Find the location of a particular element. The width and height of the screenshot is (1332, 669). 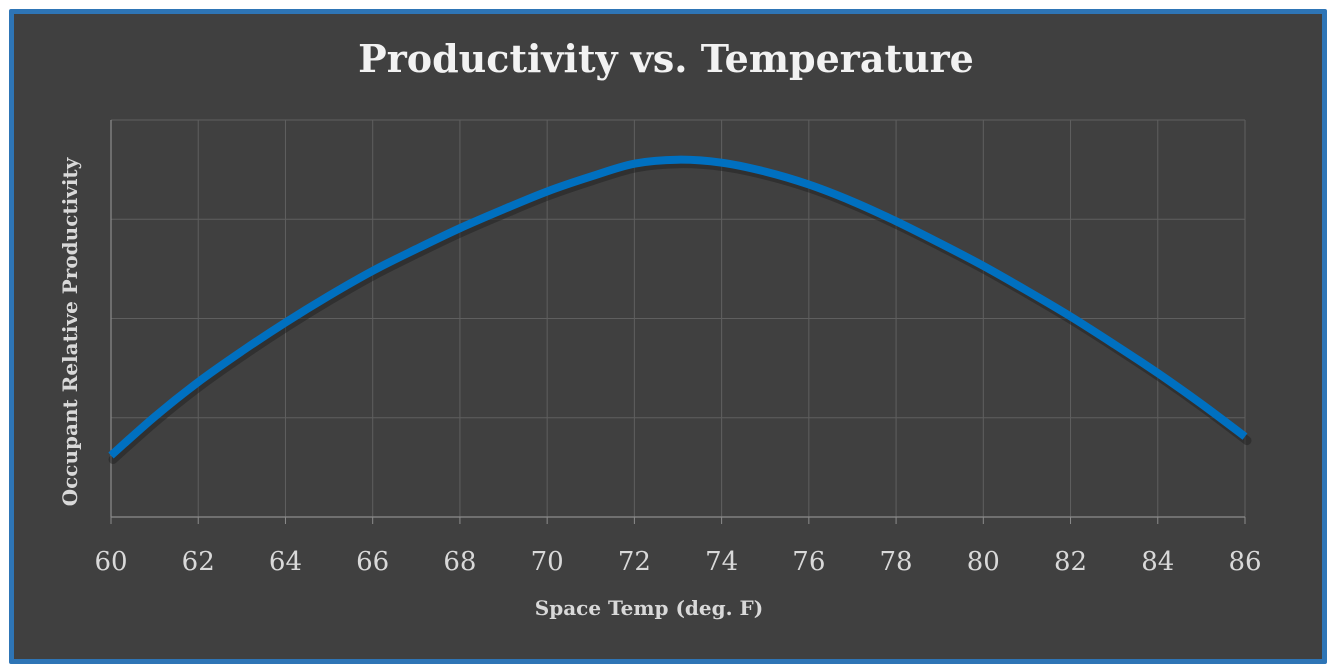

chart-title: Productivity vs. Temperature is located at coordinates (666, 58).